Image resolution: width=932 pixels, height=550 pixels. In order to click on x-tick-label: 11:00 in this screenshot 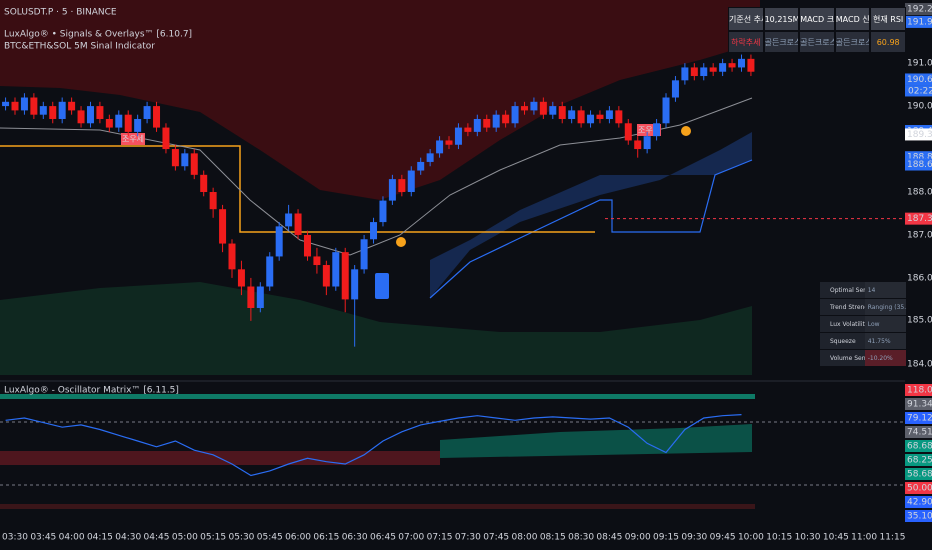, I will do `click(864, 538)`.